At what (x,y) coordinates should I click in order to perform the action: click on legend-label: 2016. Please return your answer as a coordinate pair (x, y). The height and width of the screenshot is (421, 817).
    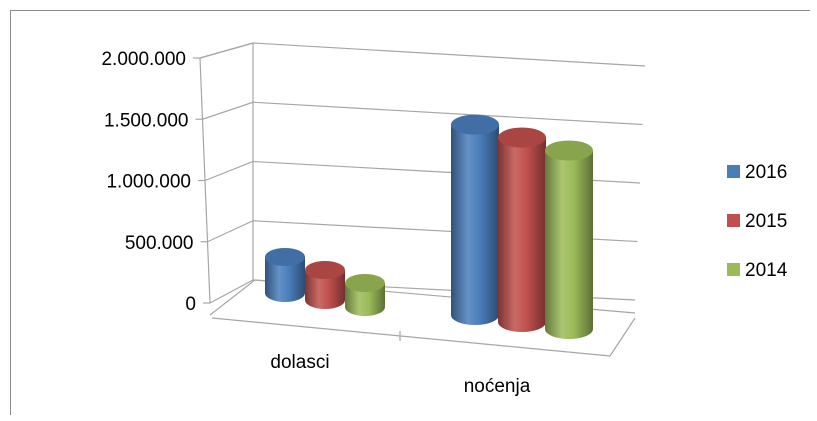
    Looking at the image, I should click on (766, 172).